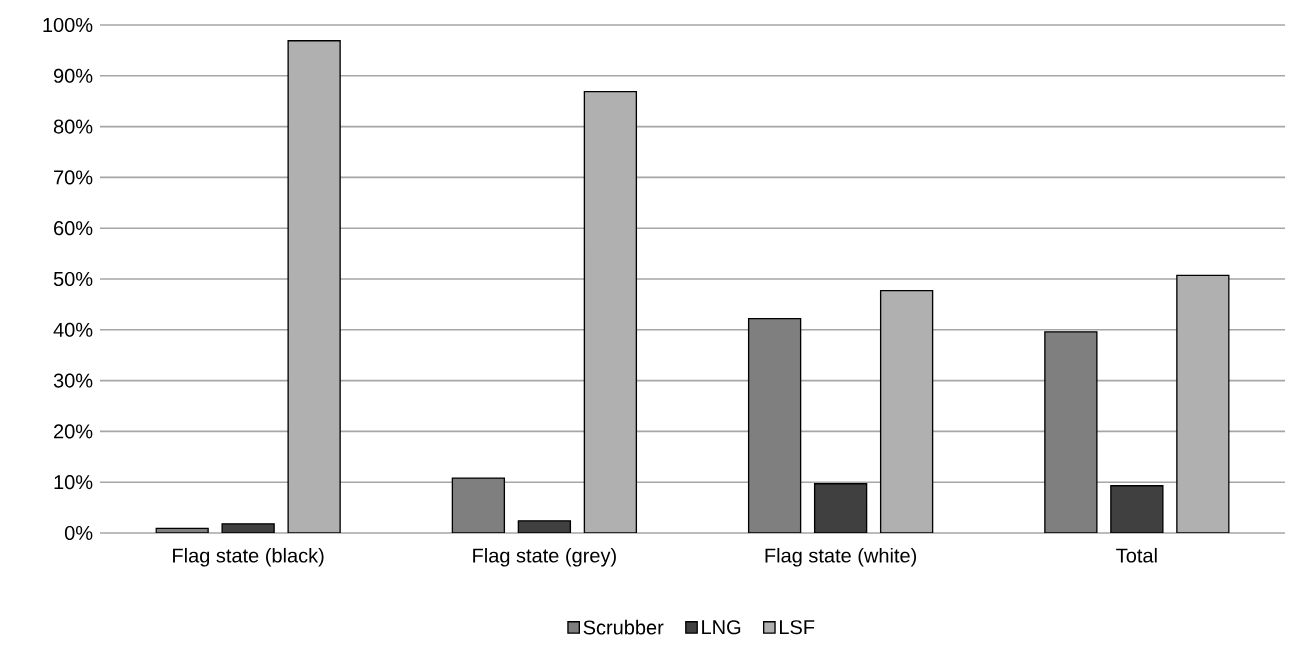 This screenshot has width=1290, height=650. Describe the element at coordinates (623, 627) in the screenshot. I see `legend-label: Scrubber` at that location.